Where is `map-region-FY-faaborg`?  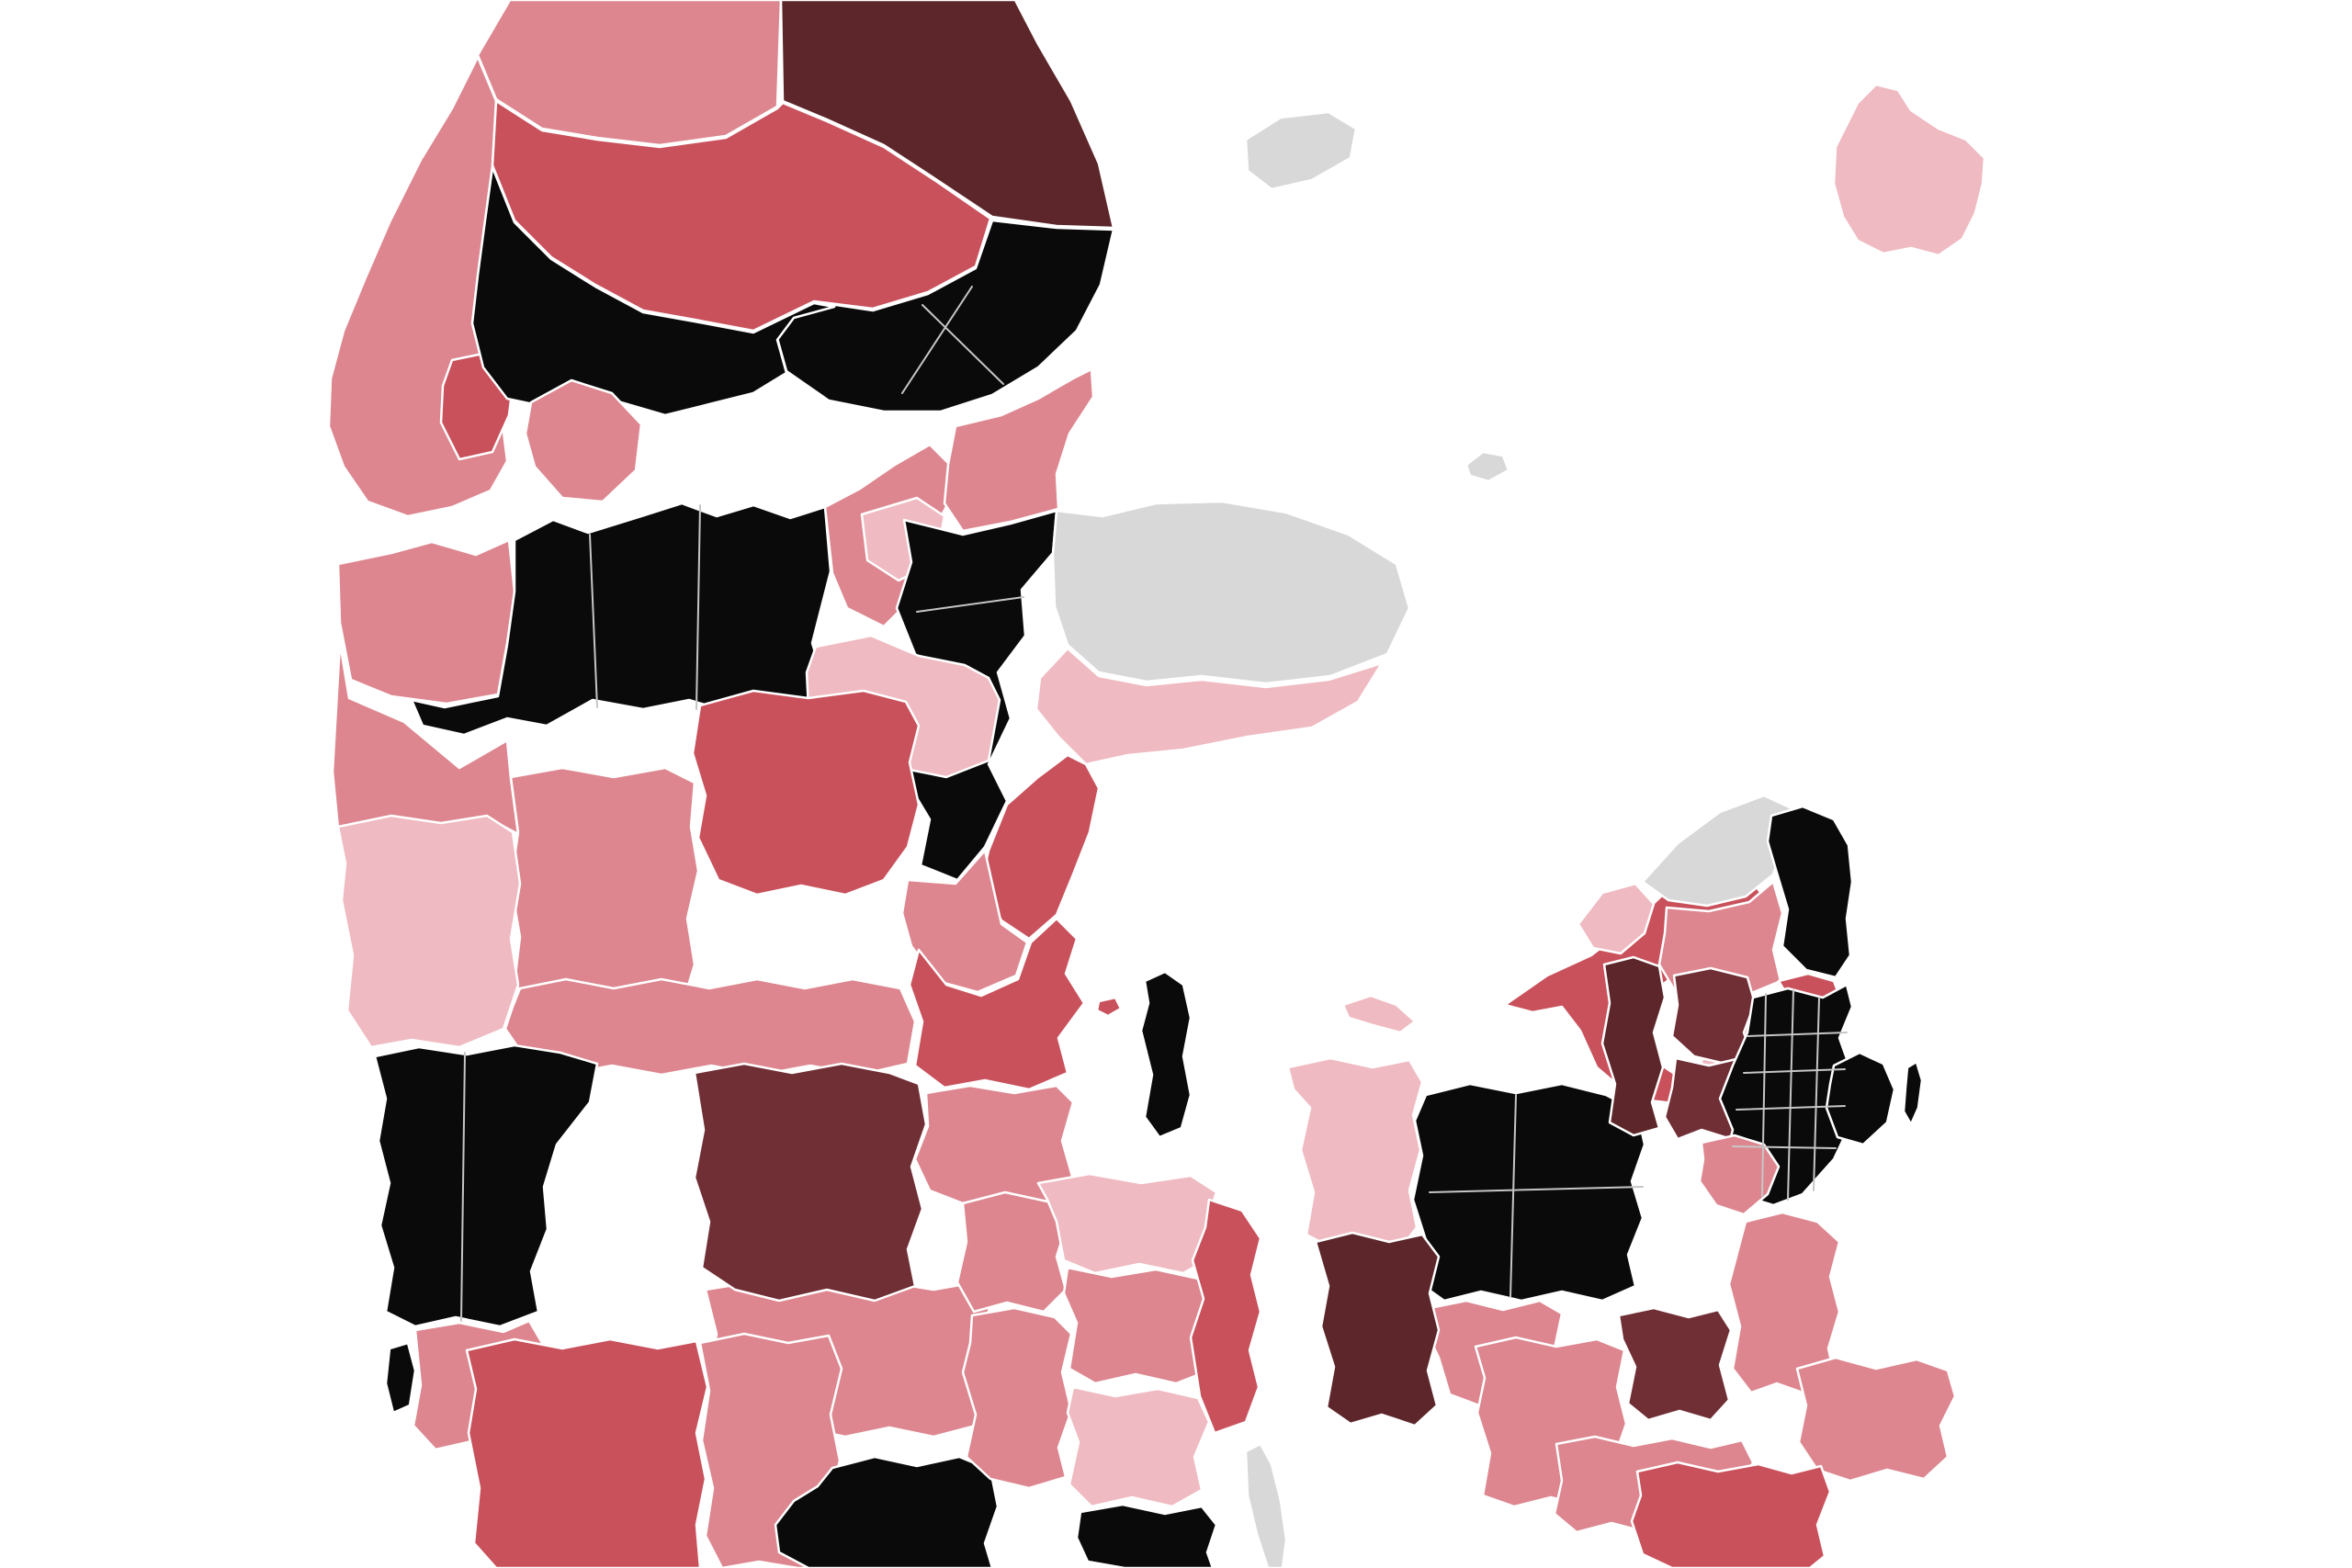
map-region-FY-faaborg is located at coordinates (1139, 1447).